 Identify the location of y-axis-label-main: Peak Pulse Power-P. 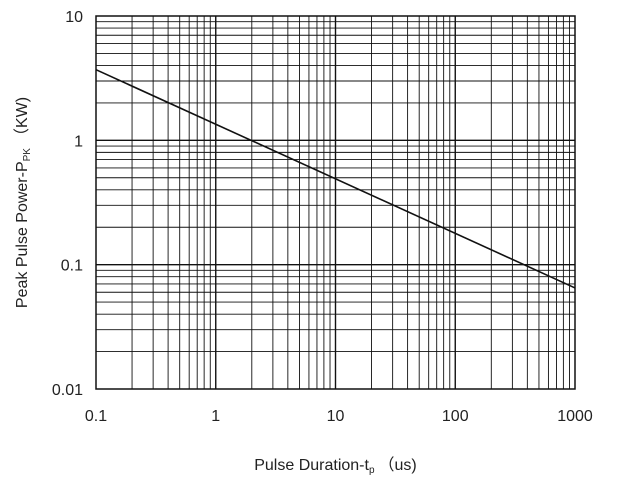
(22, 234).